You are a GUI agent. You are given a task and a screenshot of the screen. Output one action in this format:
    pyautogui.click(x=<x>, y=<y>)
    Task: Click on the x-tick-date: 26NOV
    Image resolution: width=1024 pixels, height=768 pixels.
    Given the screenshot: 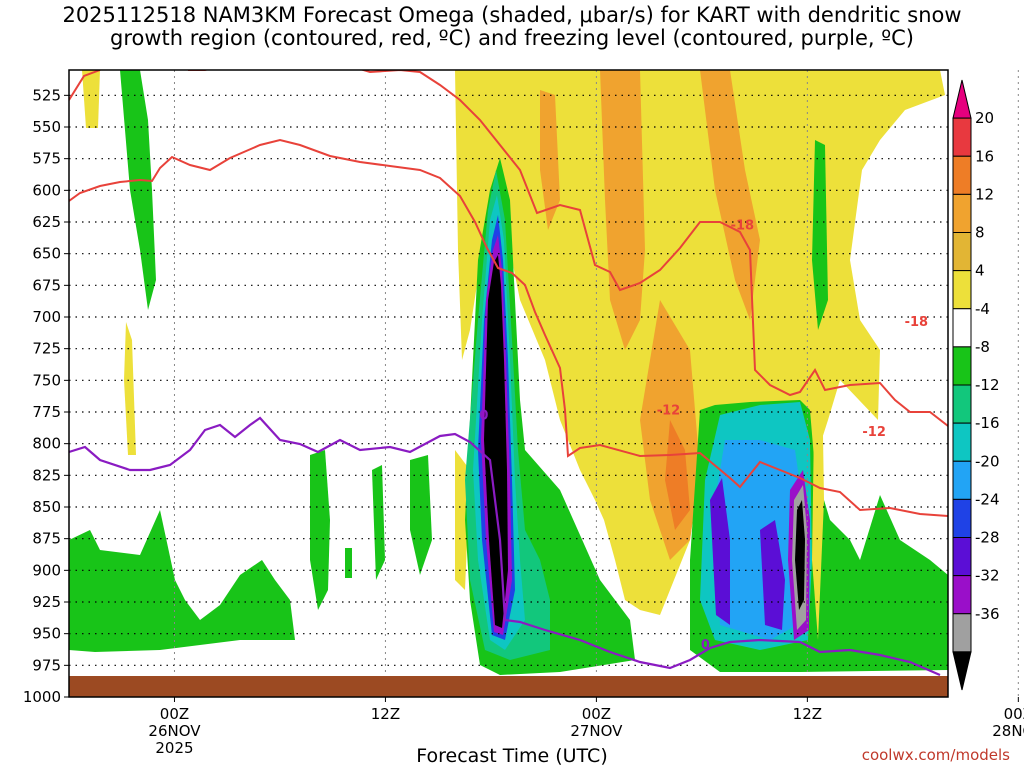 What is the action you would take?
    pyautogui.click(x=174, y=731)
    